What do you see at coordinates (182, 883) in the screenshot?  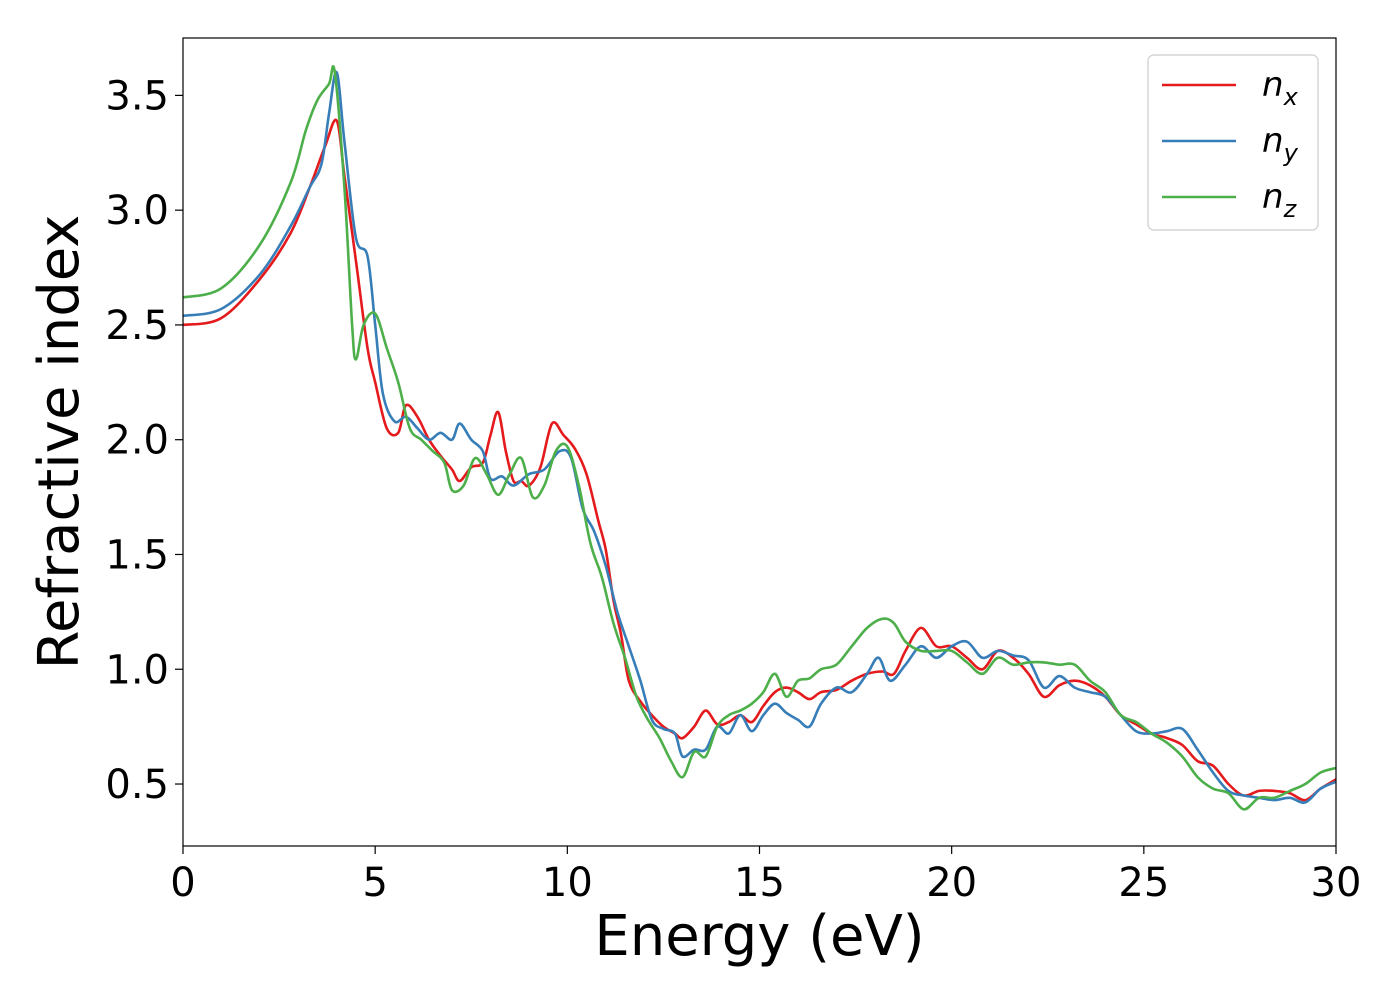 I see `x-tick-label: 0` at bounding box center [182, 883].